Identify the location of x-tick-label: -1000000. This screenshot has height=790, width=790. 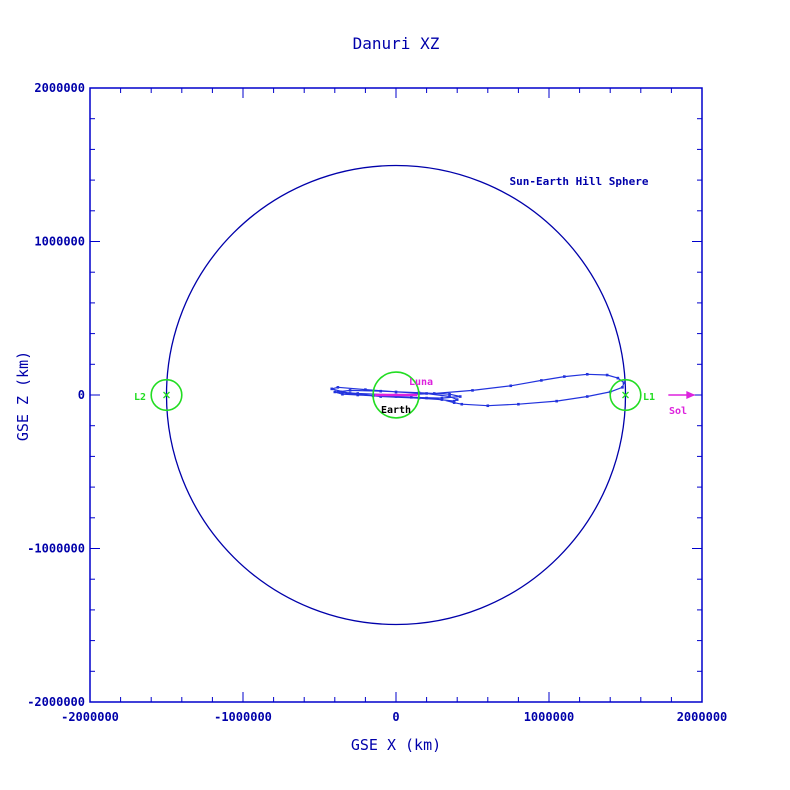
(243, 717).